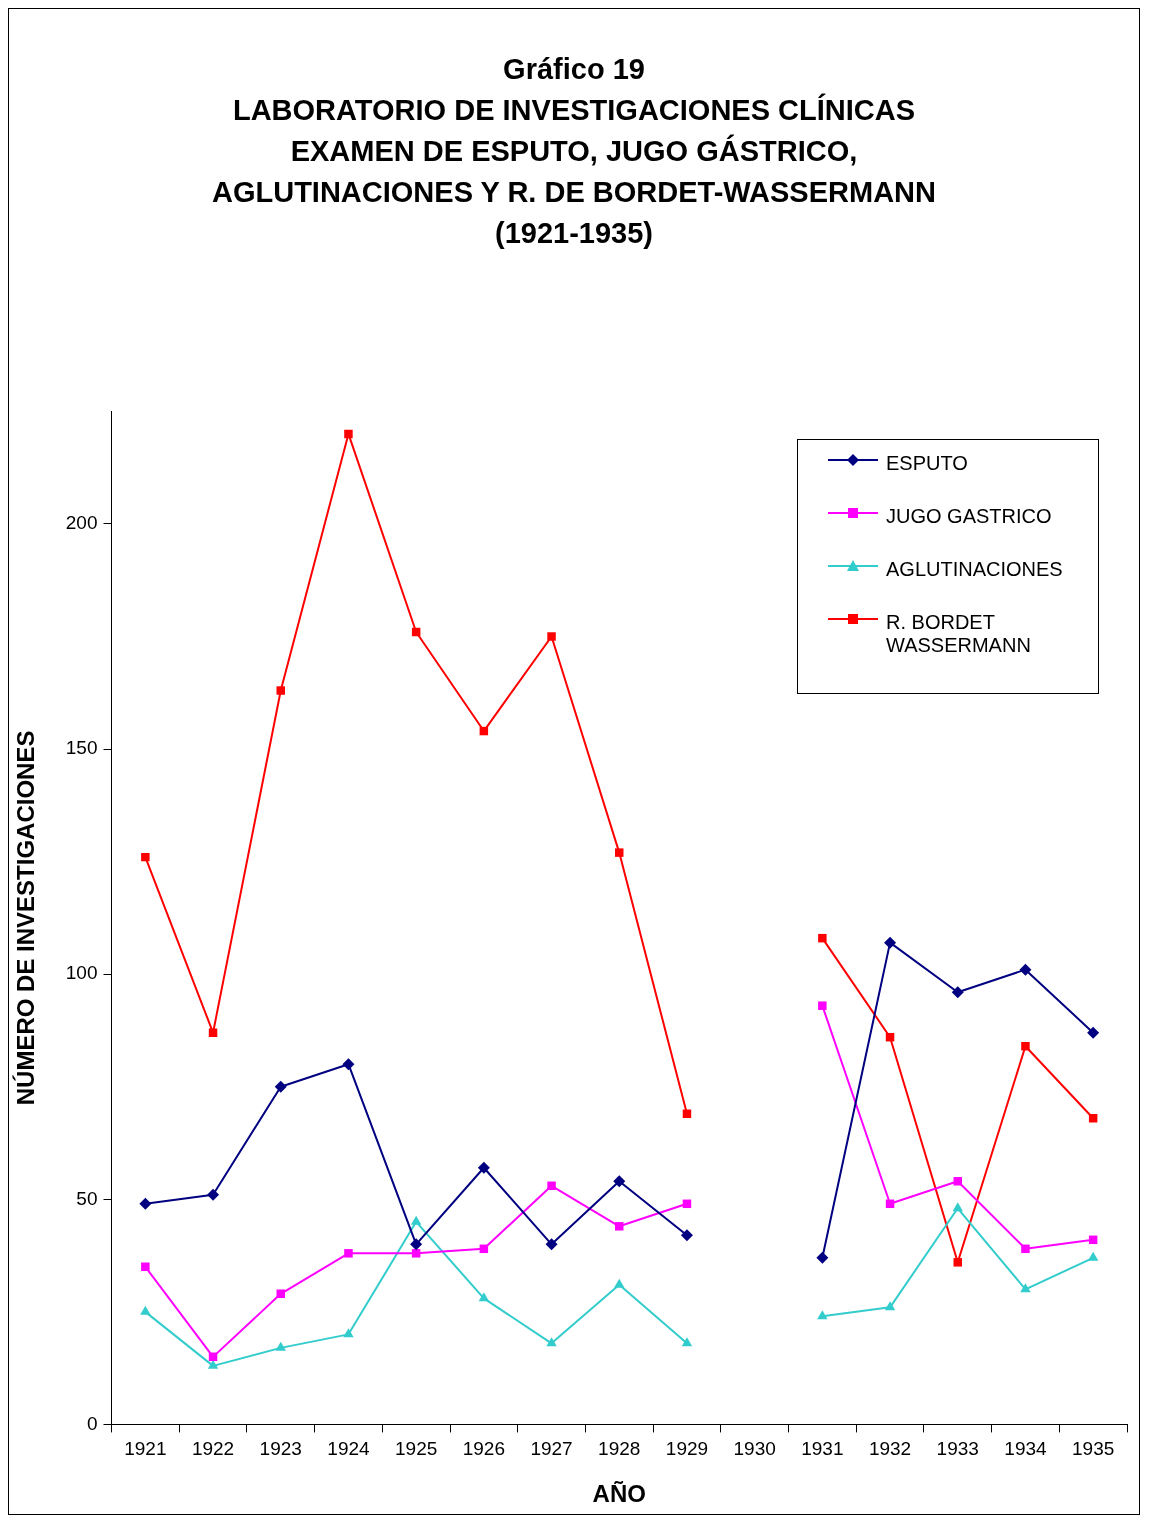 This screenshot has height=1539, width=1149. I want to click on x-tick-label: 1935, so click(1093, 1449).